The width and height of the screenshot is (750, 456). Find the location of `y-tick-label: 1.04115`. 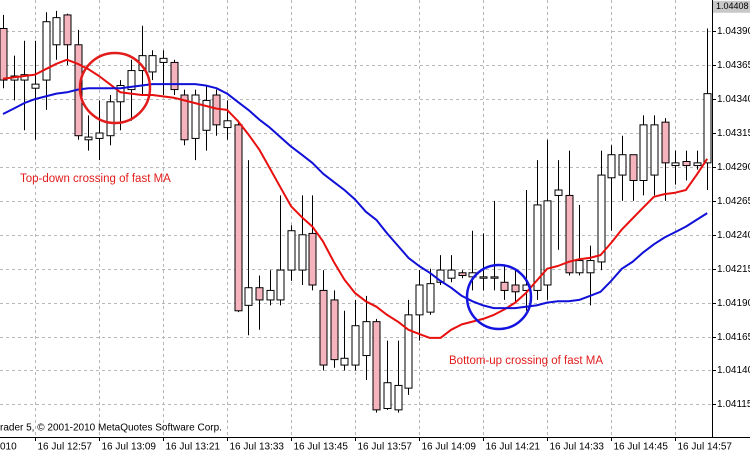

y-tick-label: 1.04115 is located at coordinates (733, 404).